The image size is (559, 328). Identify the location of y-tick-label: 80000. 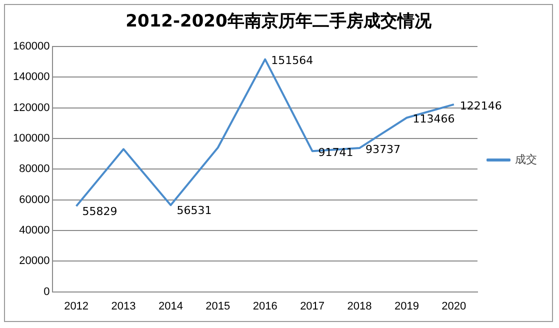
(34, 169).